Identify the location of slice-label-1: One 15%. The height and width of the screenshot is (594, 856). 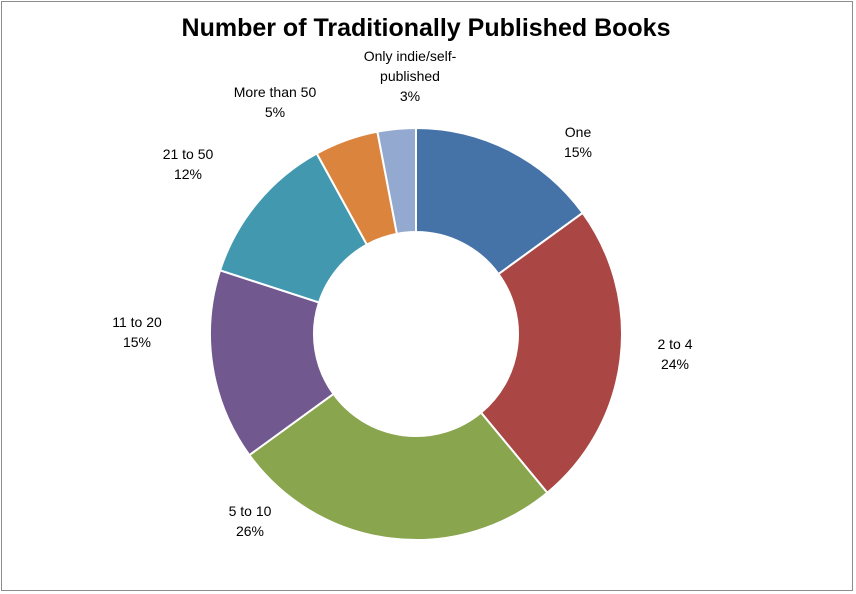
(578, 142).